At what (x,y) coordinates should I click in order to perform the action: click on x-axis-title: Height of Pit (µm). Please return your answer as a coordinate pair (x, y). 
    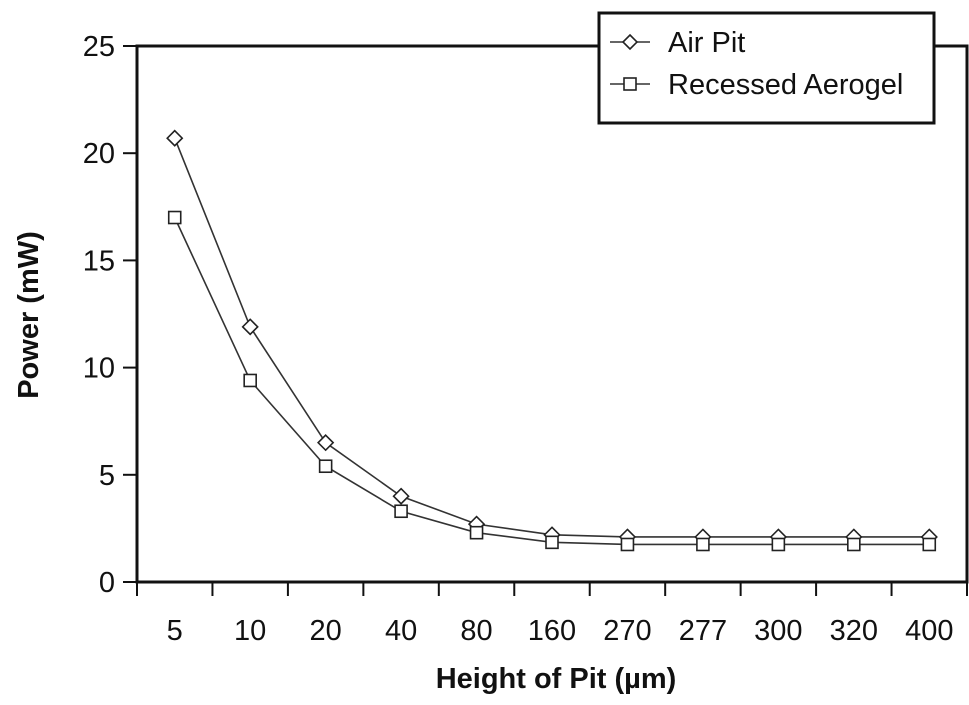
    Looking at the image, I should click on (556, 679).